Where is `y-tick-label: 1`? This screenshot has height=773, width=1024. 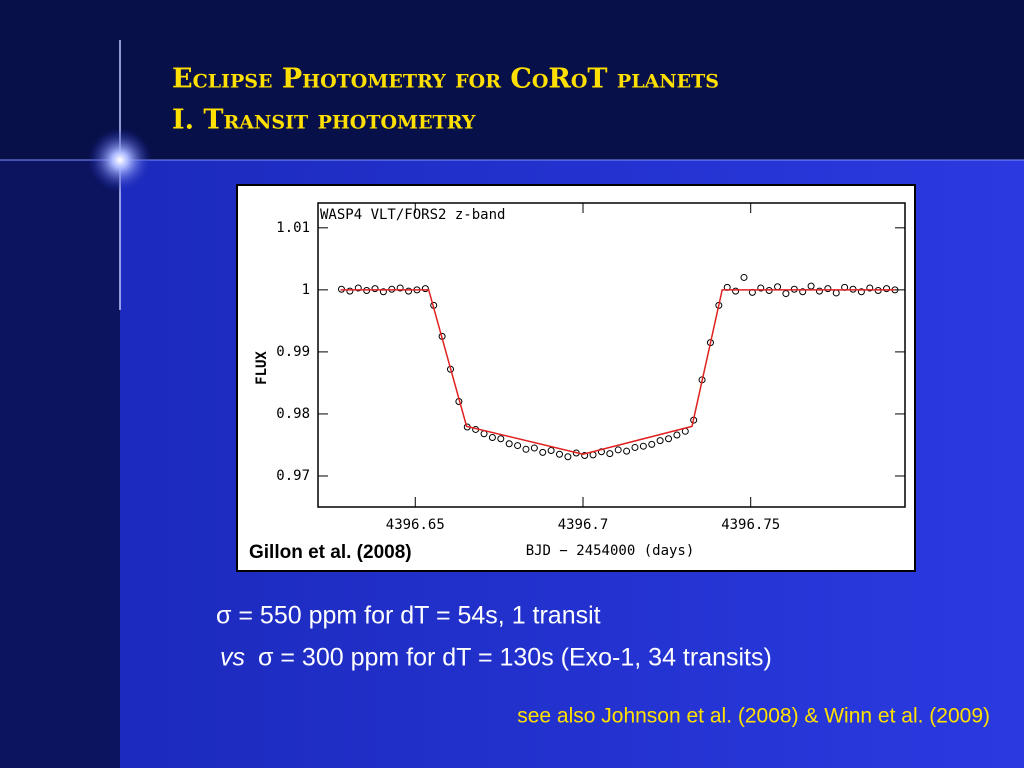
y-tick-label: 1 is located at coordinates (306, 290).